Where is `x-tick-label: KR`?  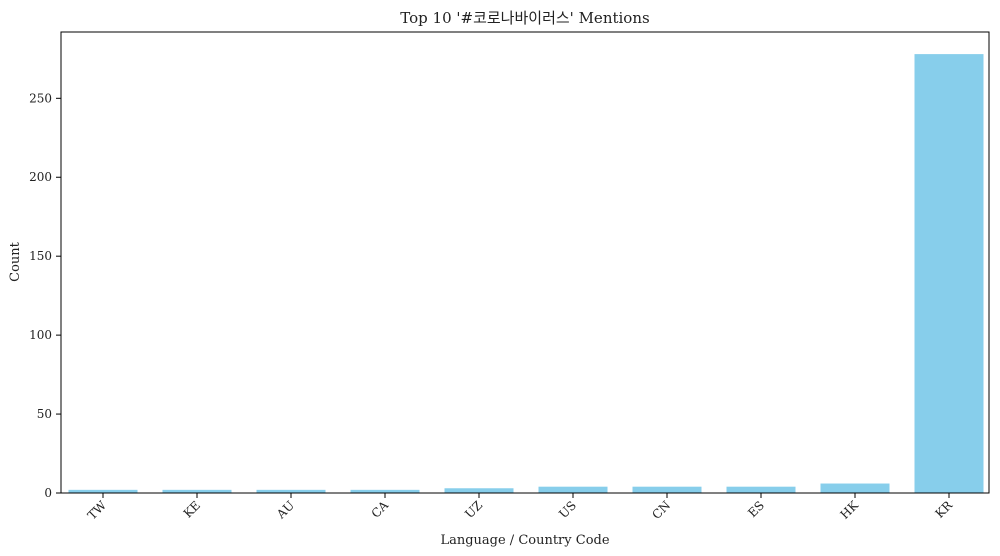 x-tick-label: KR is located at coordinates (943, 509).